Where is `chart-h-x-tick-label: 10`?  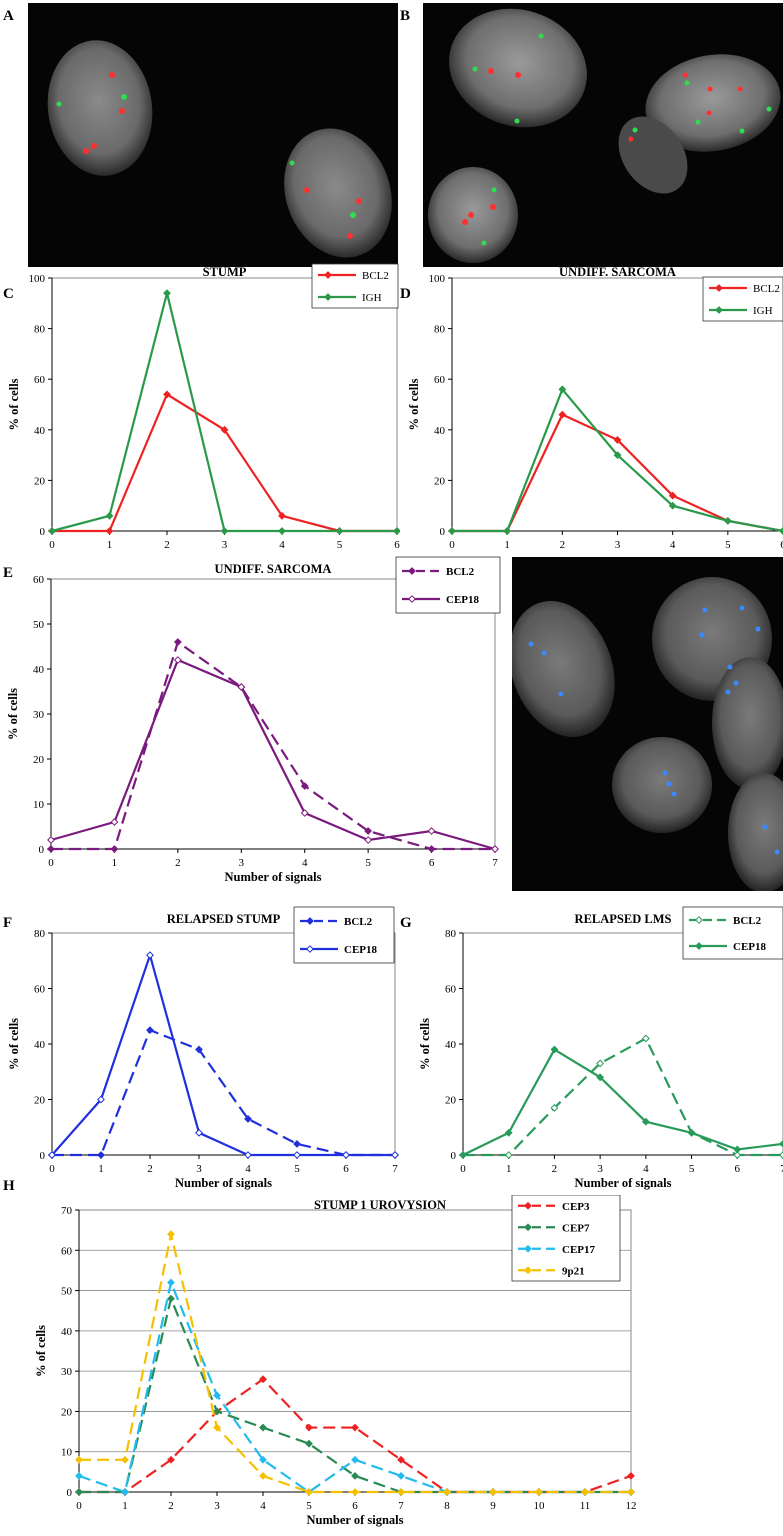
chart-h-x-tick-label: 10 is located at coordinates (540, 1506).